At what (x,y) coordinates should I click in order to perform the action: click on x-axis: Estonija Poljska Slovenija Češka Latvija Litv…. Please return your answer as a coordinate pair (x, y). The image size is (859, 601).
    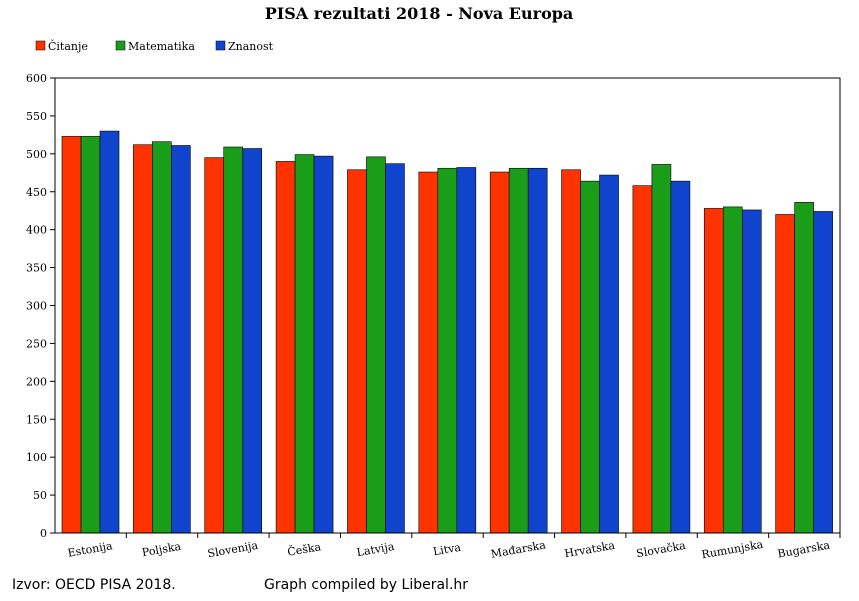
    Looking at the image, I should click on (454, 547).